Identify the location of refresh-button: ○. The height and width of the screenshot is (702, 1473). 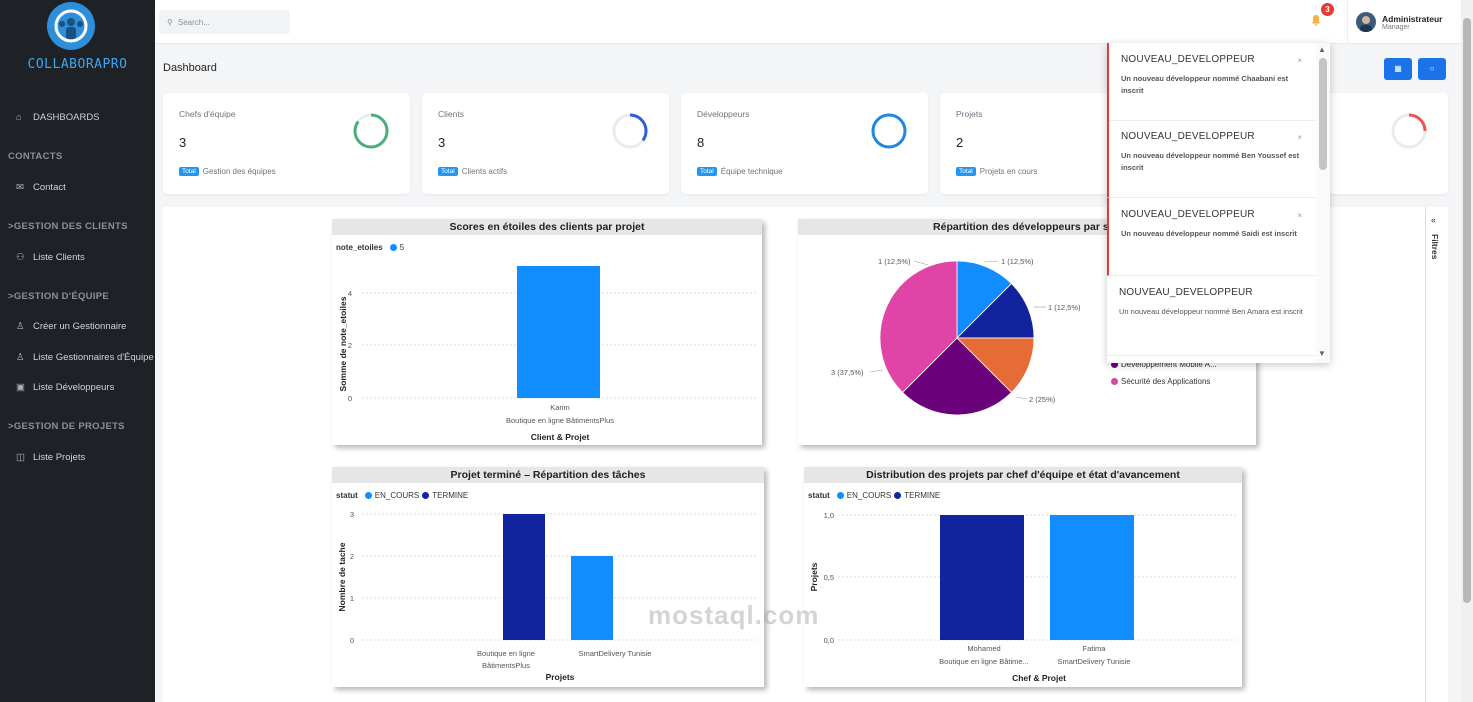
(1432, 69).